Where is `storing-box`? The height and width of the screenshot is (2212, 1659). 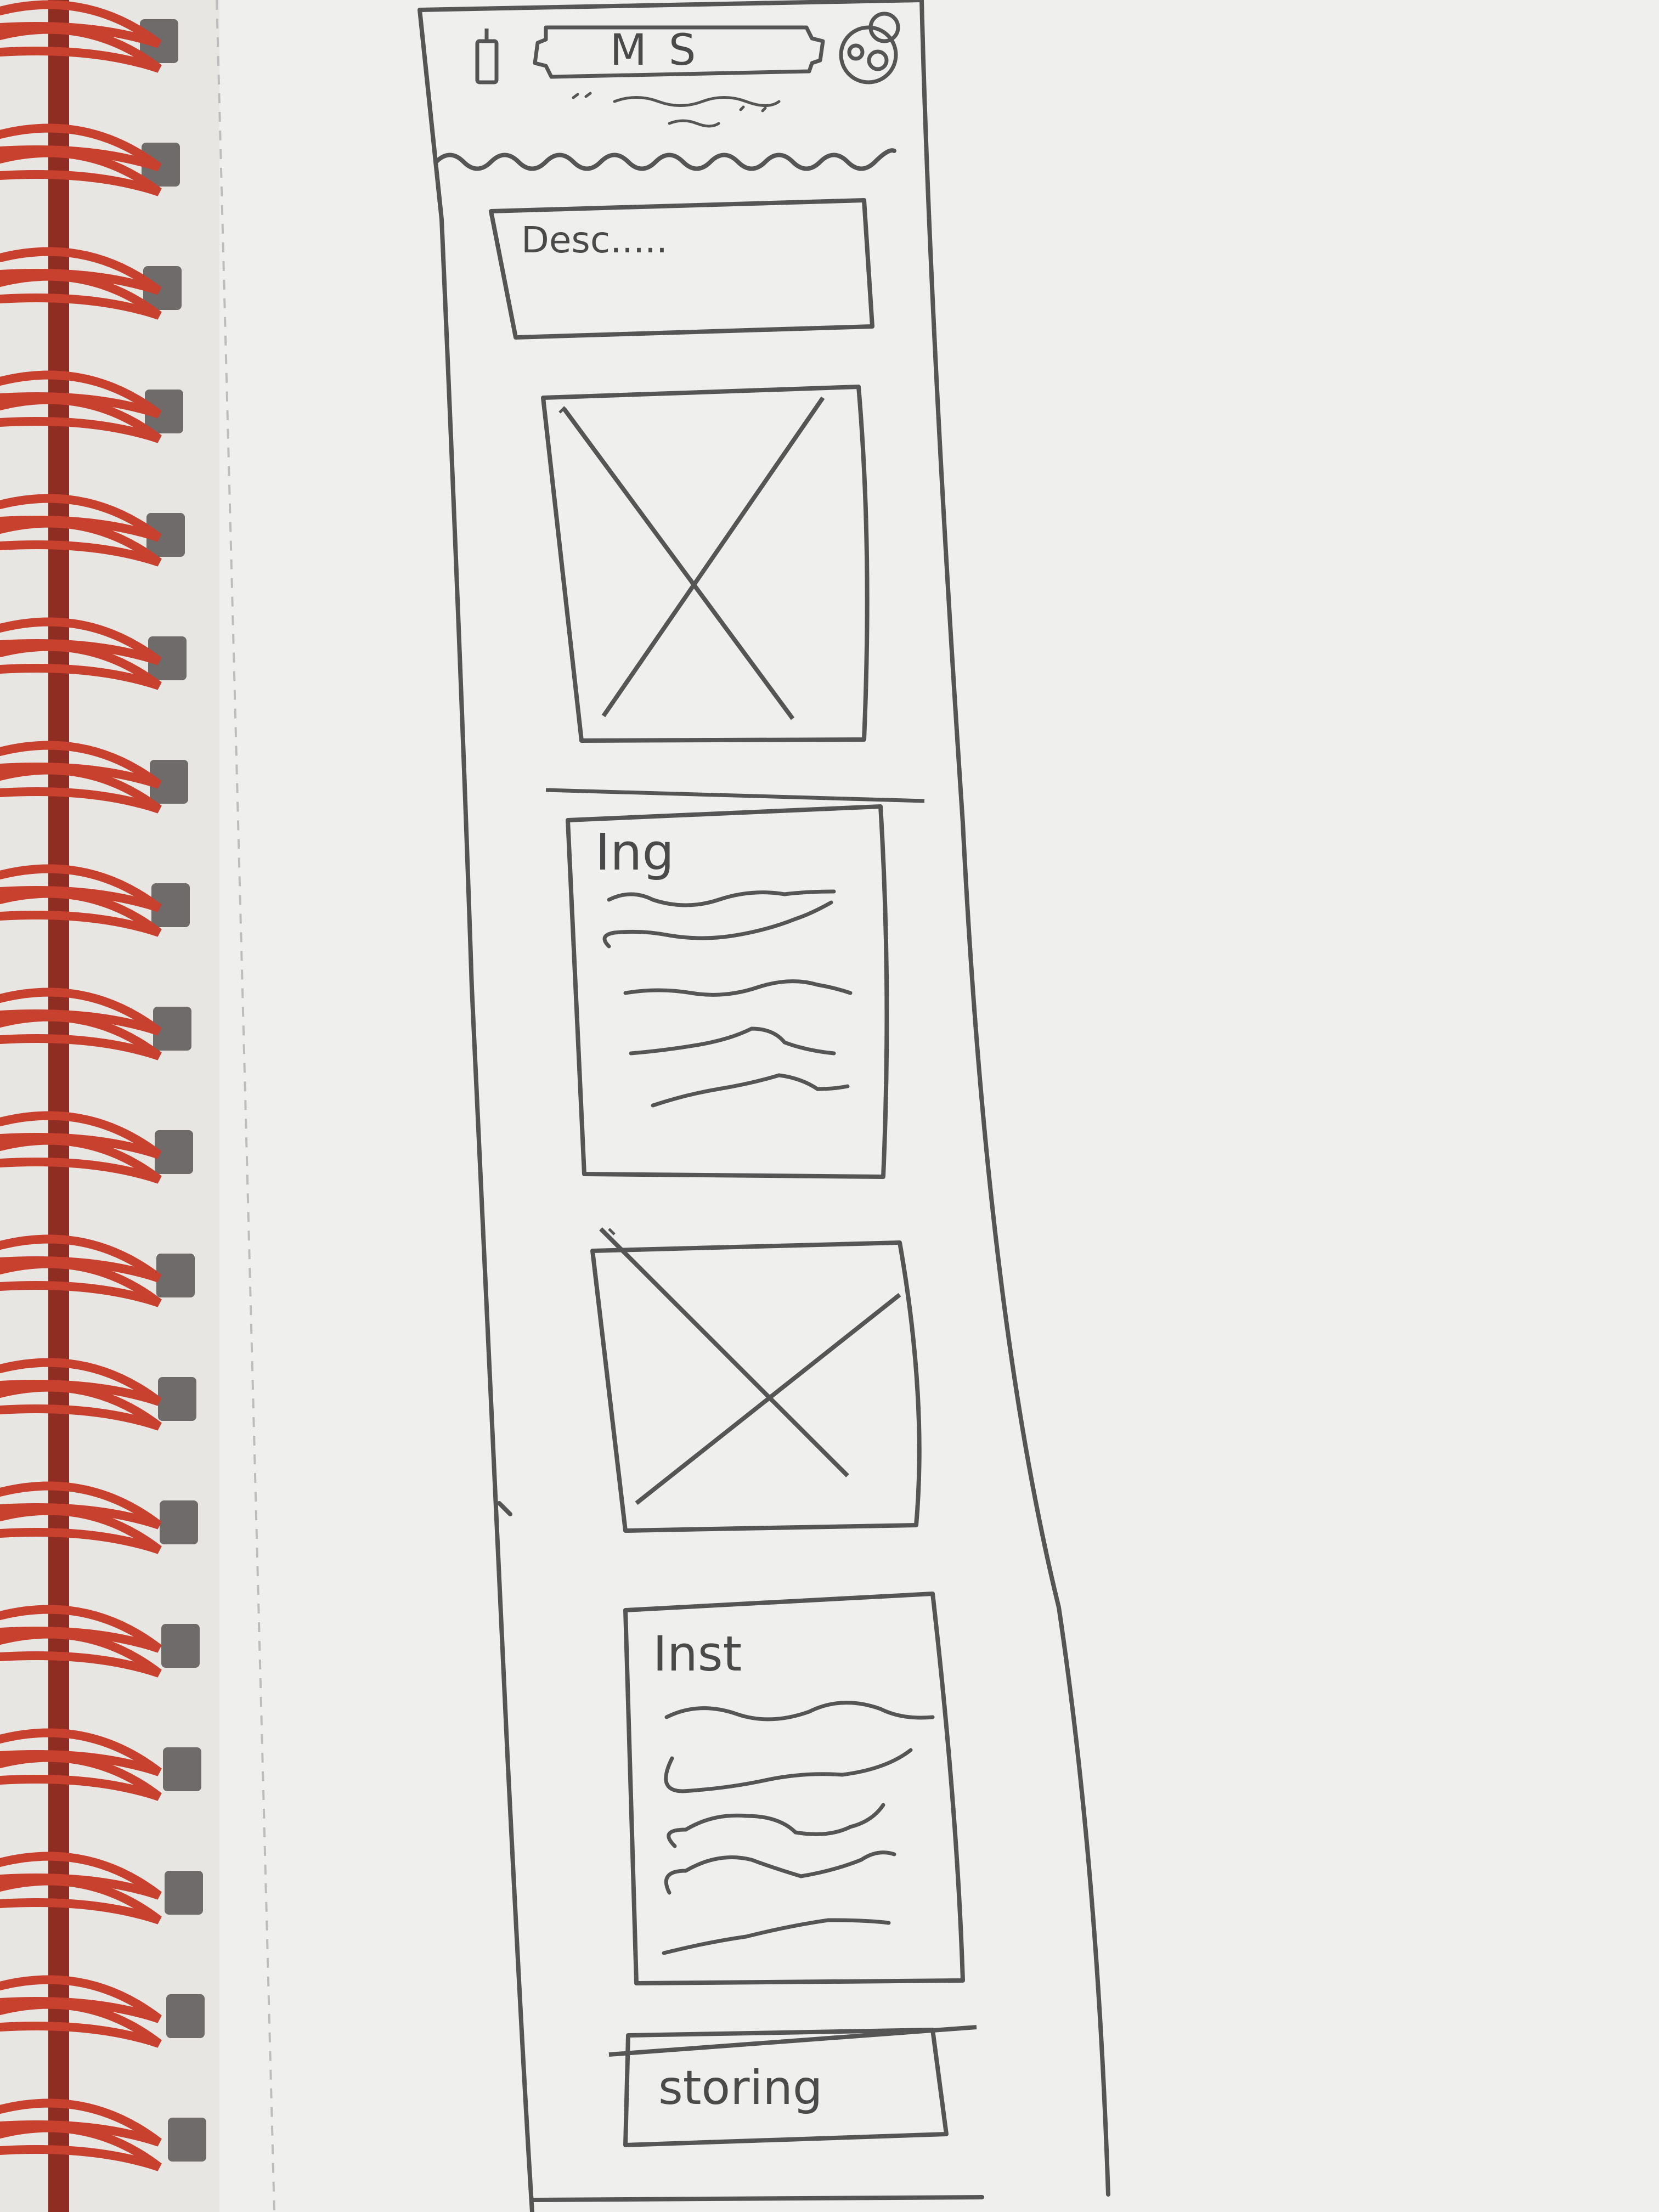 storing-box is located at coordinates (792, 2086).